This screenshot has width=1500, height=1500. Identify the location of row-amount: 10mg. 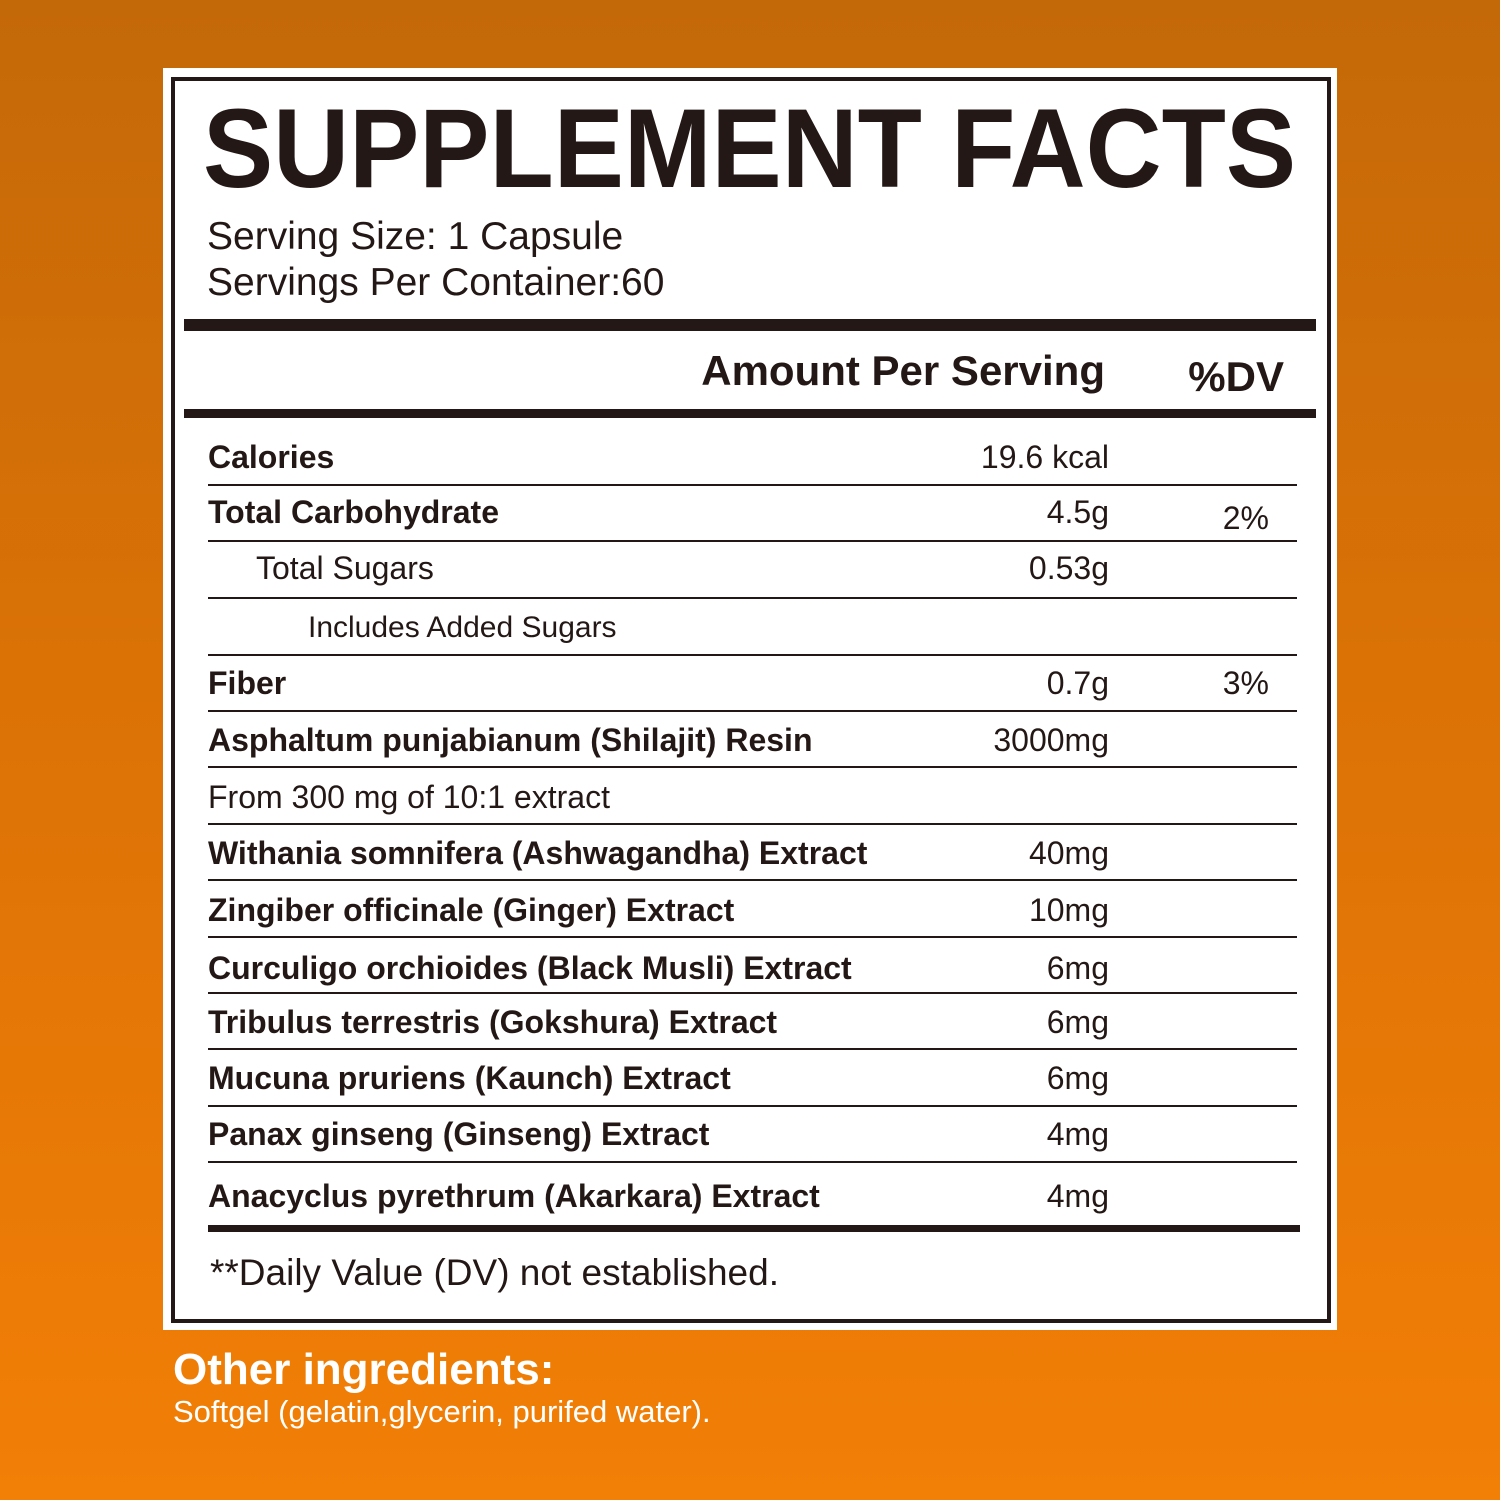
(1068, 910).